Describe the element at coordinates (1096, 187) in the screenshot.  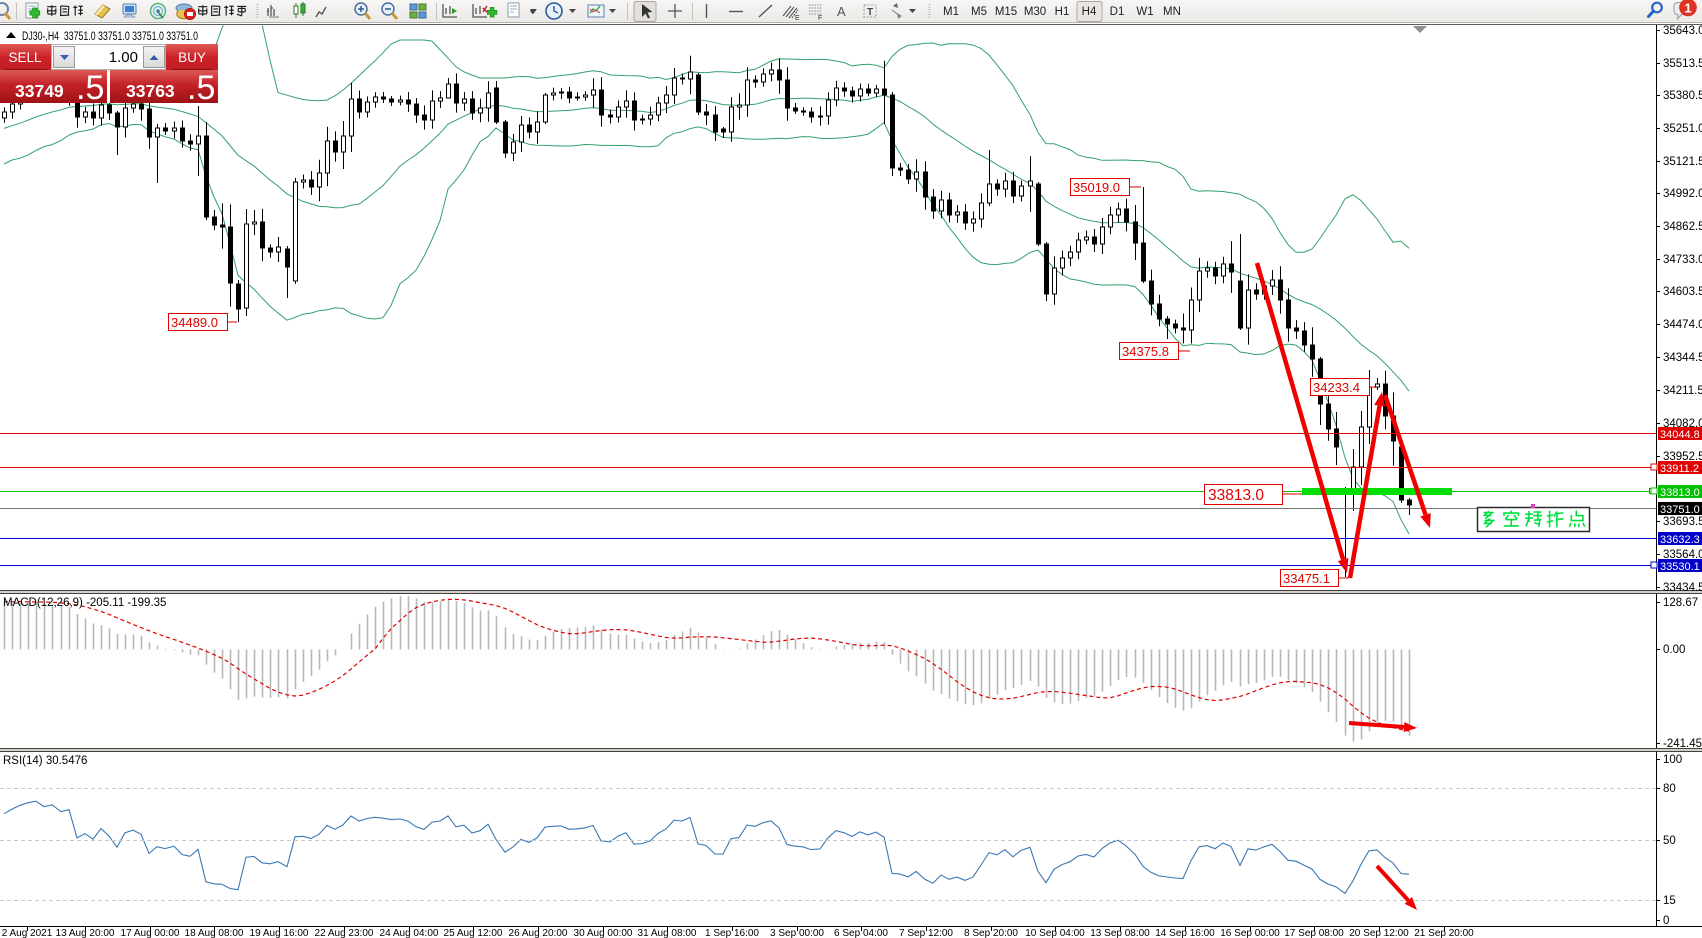
I see `svg-text: 35019.0` at that location.